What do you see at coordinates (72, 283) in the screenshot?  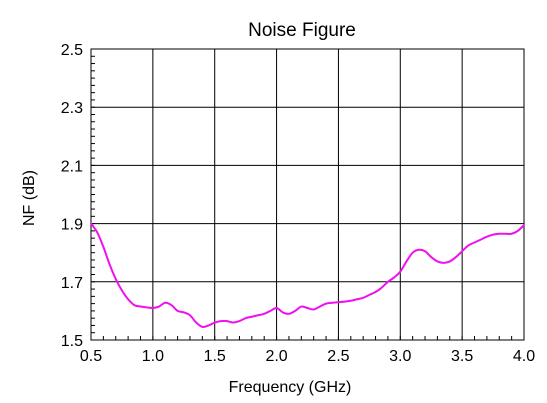 I see `y-tick-label: 1.7` at bounding box center [72, 283].